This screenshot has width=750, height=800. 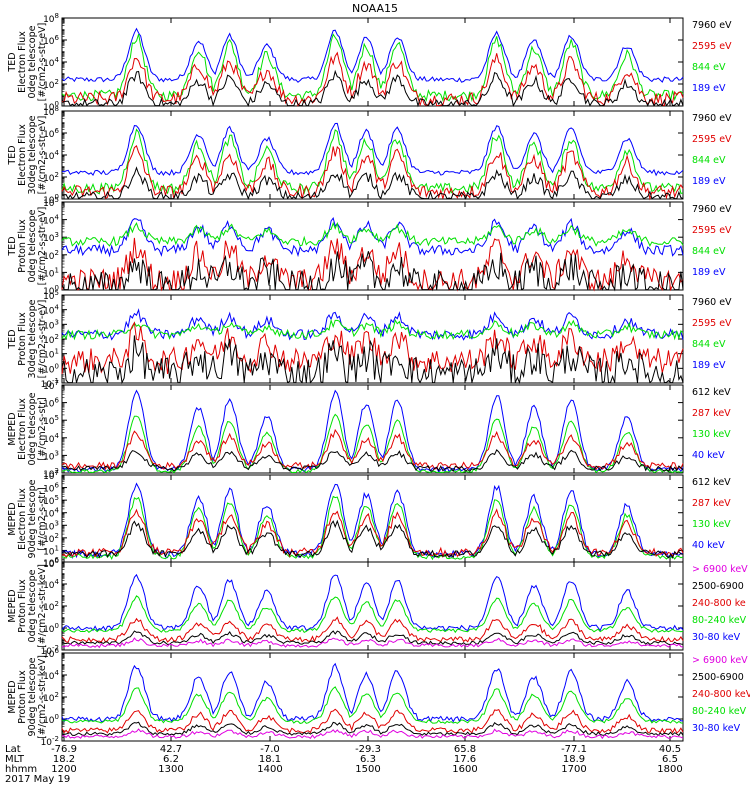 I want to click on y-axis-label-line: Proton Flux, so click(x=22, y=339).